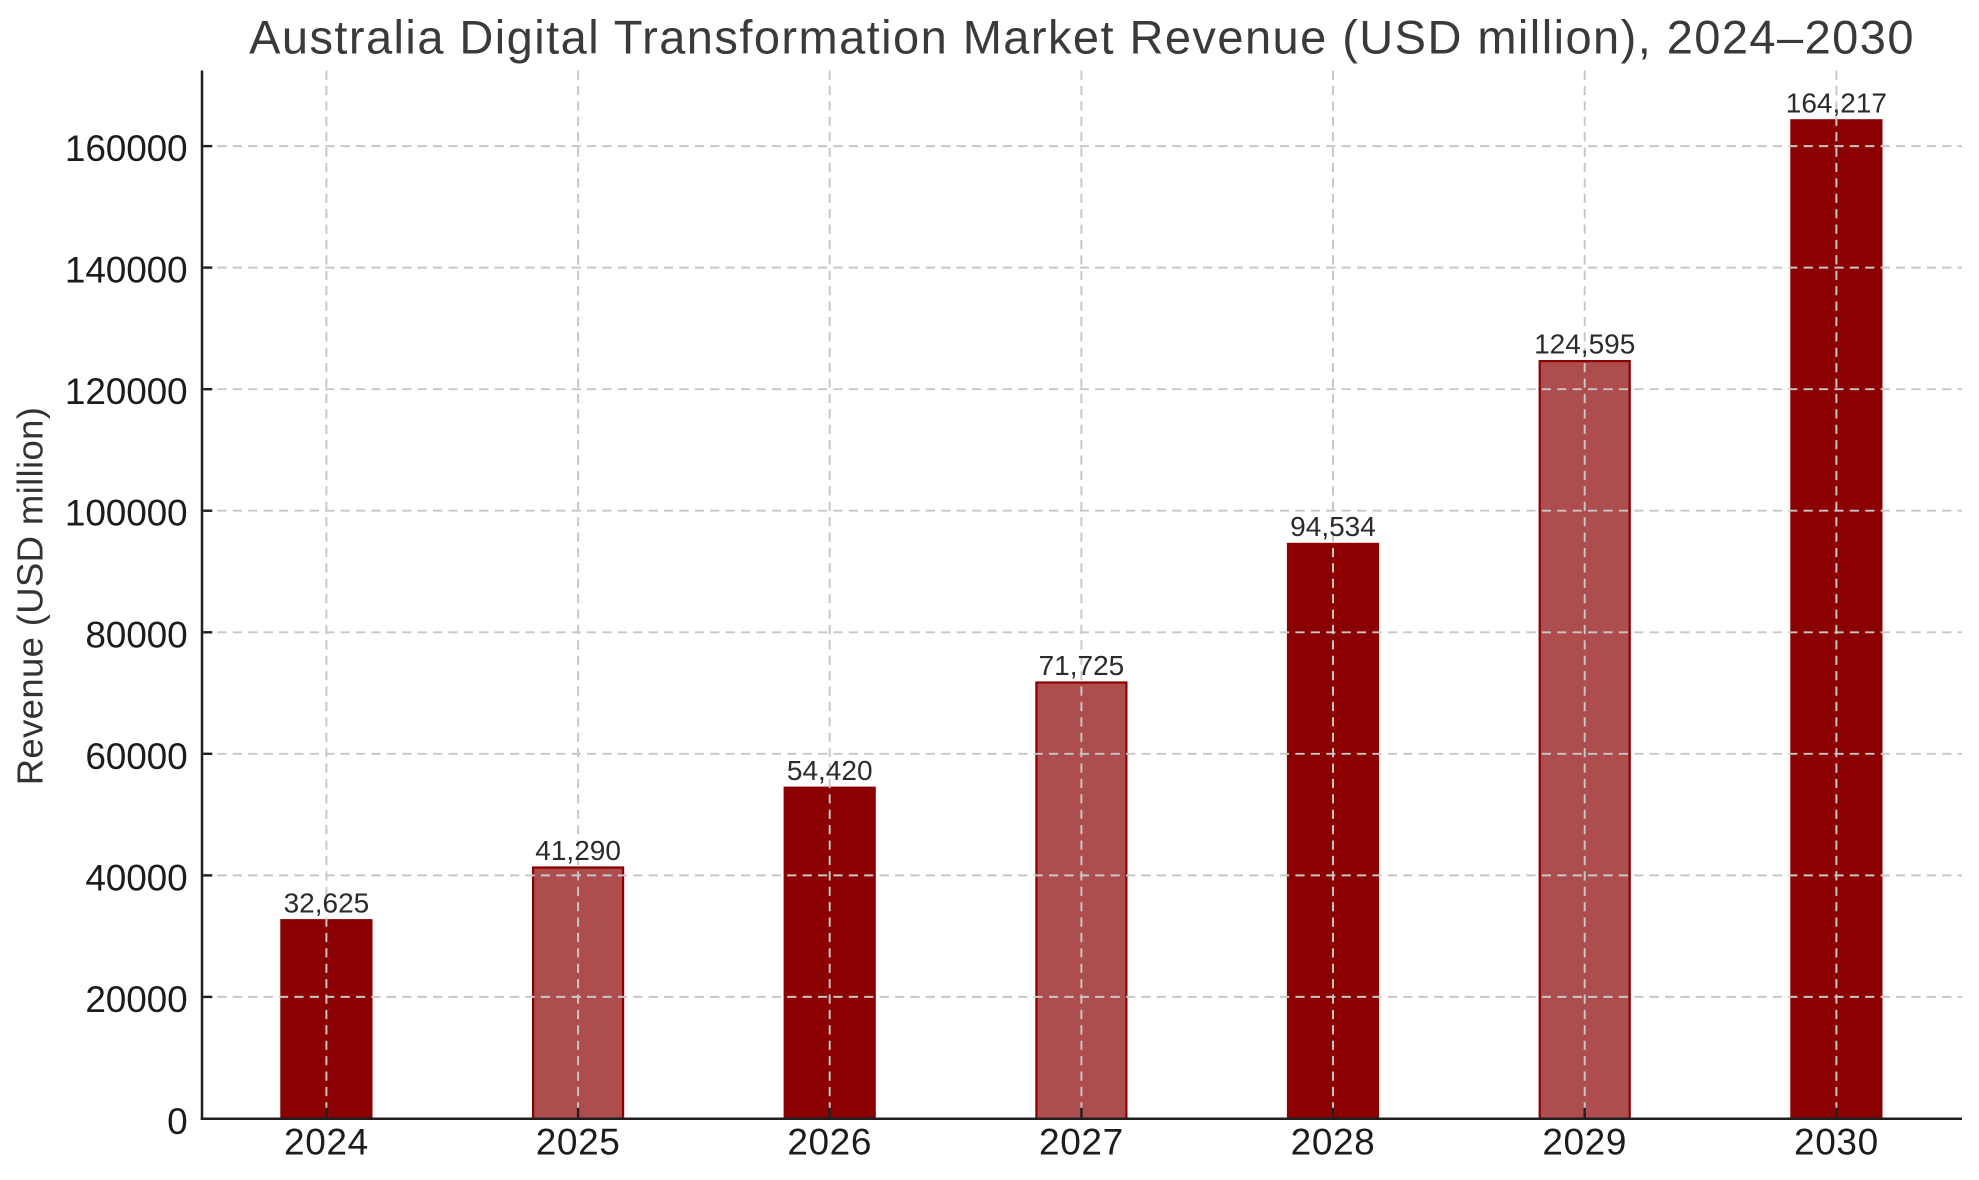 The height and width of the screenshot is (1180, 1979). Describe the element at coordinates (136, 999) in the screenshot. I see `svg-text: 20000` at that location.